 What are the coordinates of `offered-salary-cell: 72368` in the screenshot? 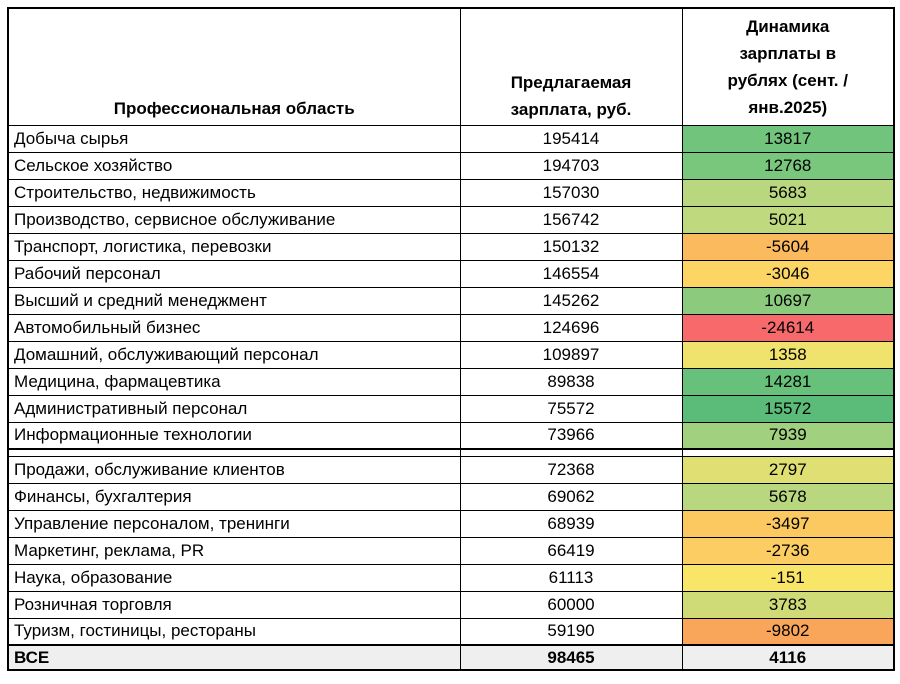 It's located at (571, 469).